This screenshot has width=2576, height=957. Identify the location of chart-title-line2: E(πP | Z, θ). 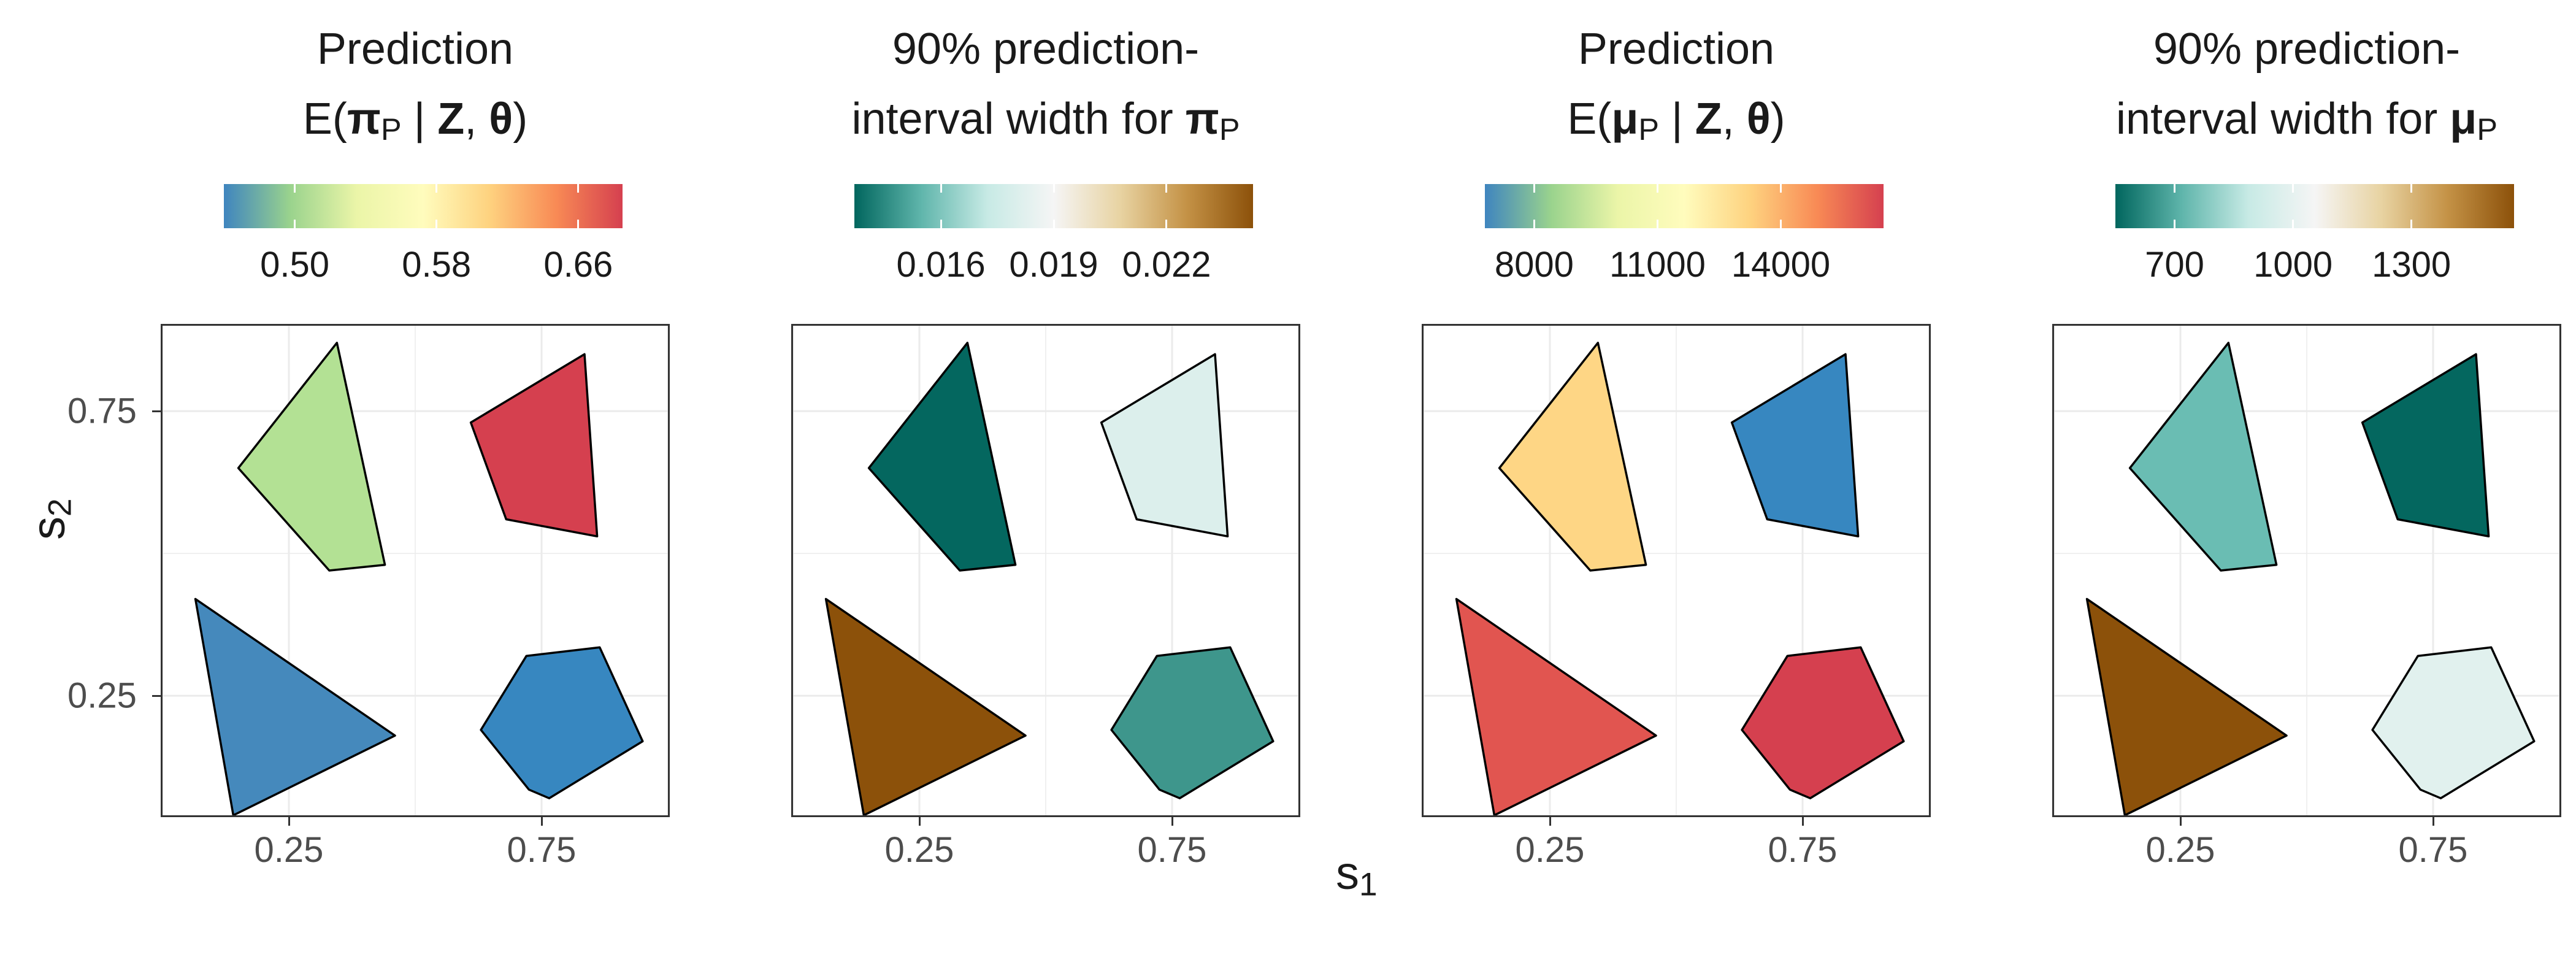
(415, 121).